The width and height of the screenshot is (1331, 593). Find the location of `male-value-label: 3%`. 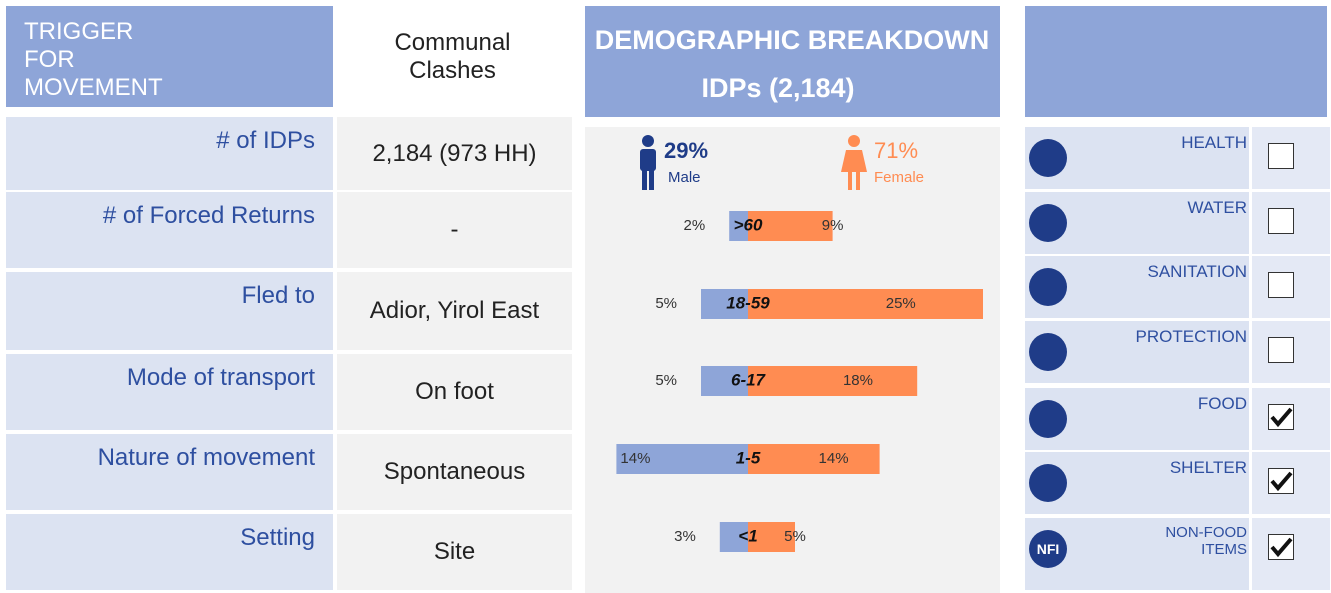

male-value-label: 3% is located at coordinates (685, 536).